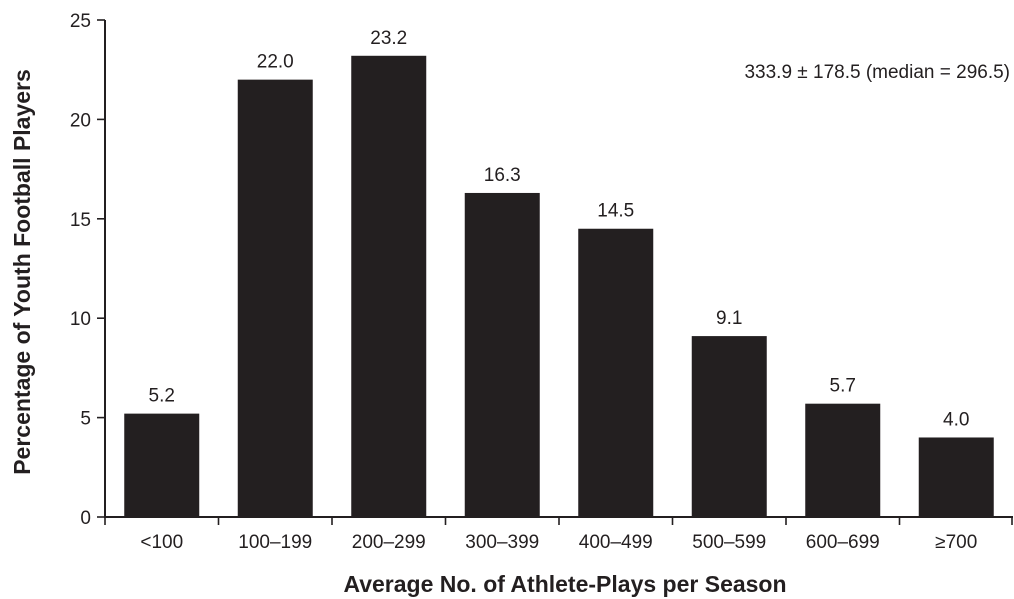  I want to click on x-tick-label: <100, so click(161, 542).